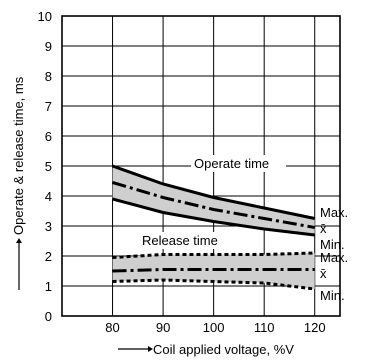  What do you see at coordinates (332, 244) in the screenshot?
I see `operate-min-label: Min.` at bounding box center [332, 244].